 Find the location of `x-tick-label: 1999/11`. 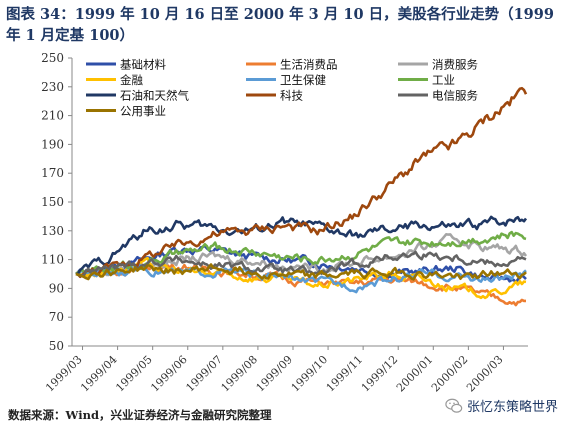

x-tick-label: 1999/11 is located at coordinates (345, 374).